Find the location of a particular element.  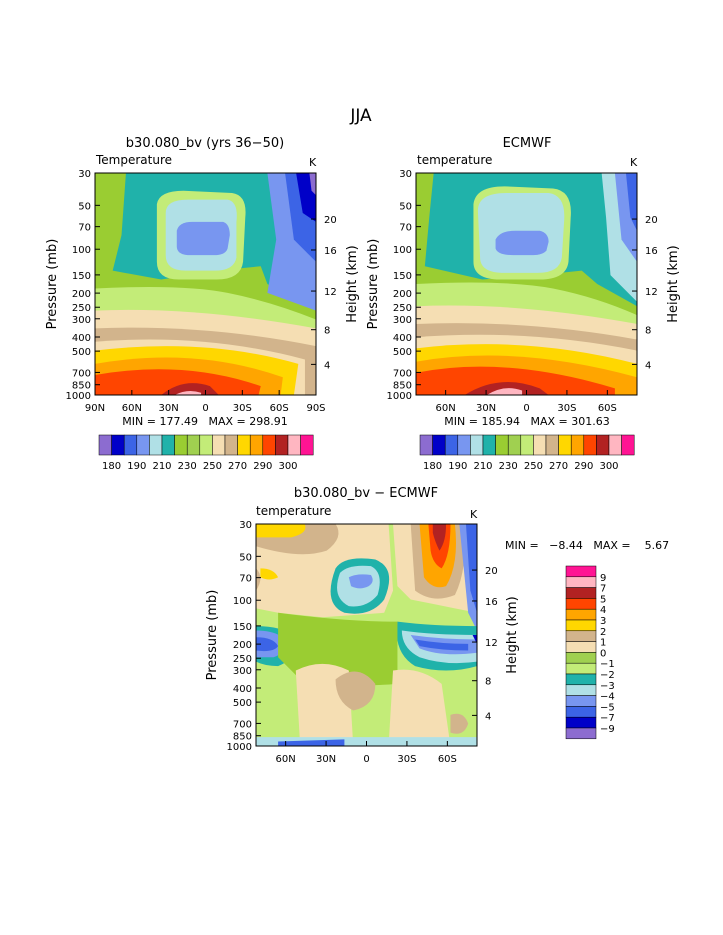

panel-3-x-ticks: 60N 30N 0 30S 60S is located at coordinates (366, 753).